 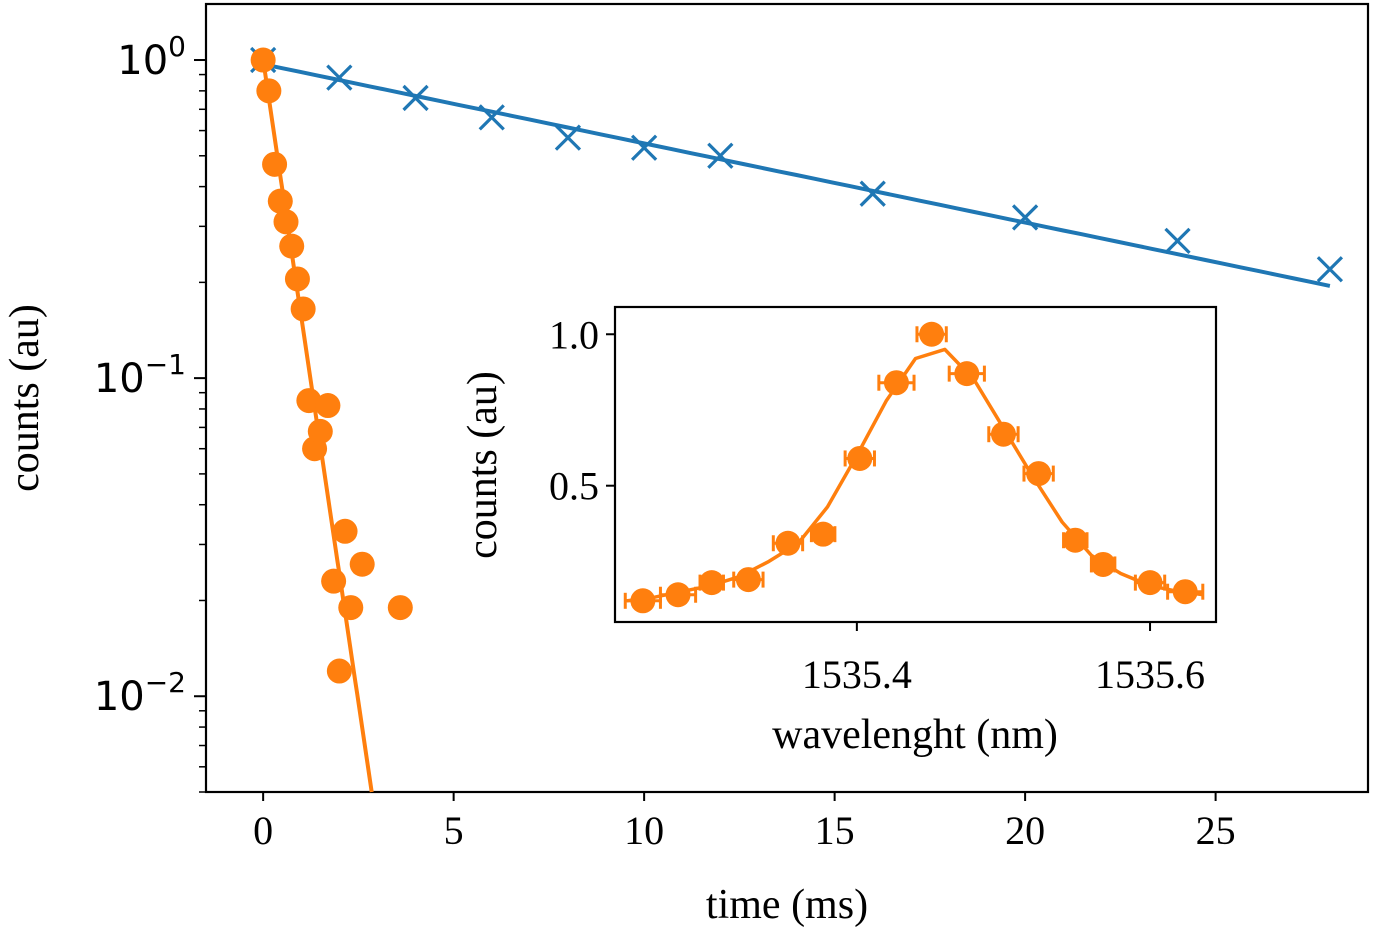 I want to click on inset-x-tick-label: 1535.4, so click(x=857, y=674).